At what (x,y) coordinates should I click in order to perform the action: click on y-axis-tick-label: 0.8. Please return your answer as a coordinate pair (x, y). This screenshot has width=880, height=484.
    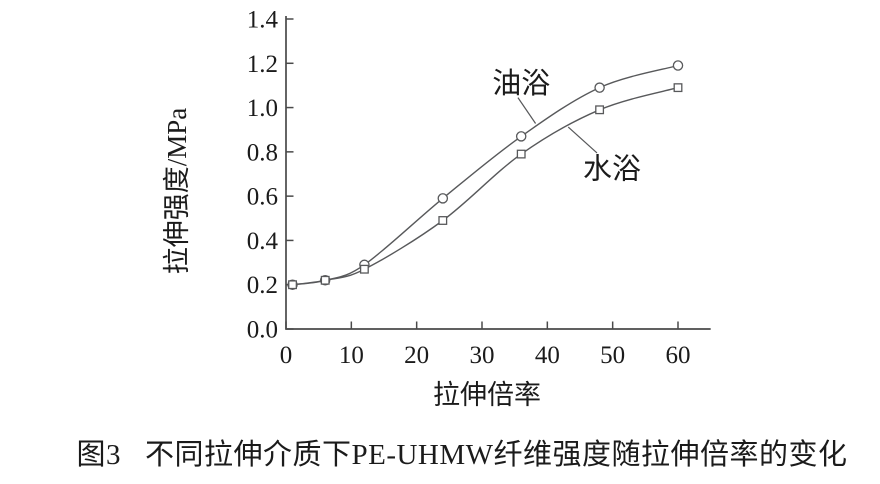
    Looking at the image, I should click on (262, 152).